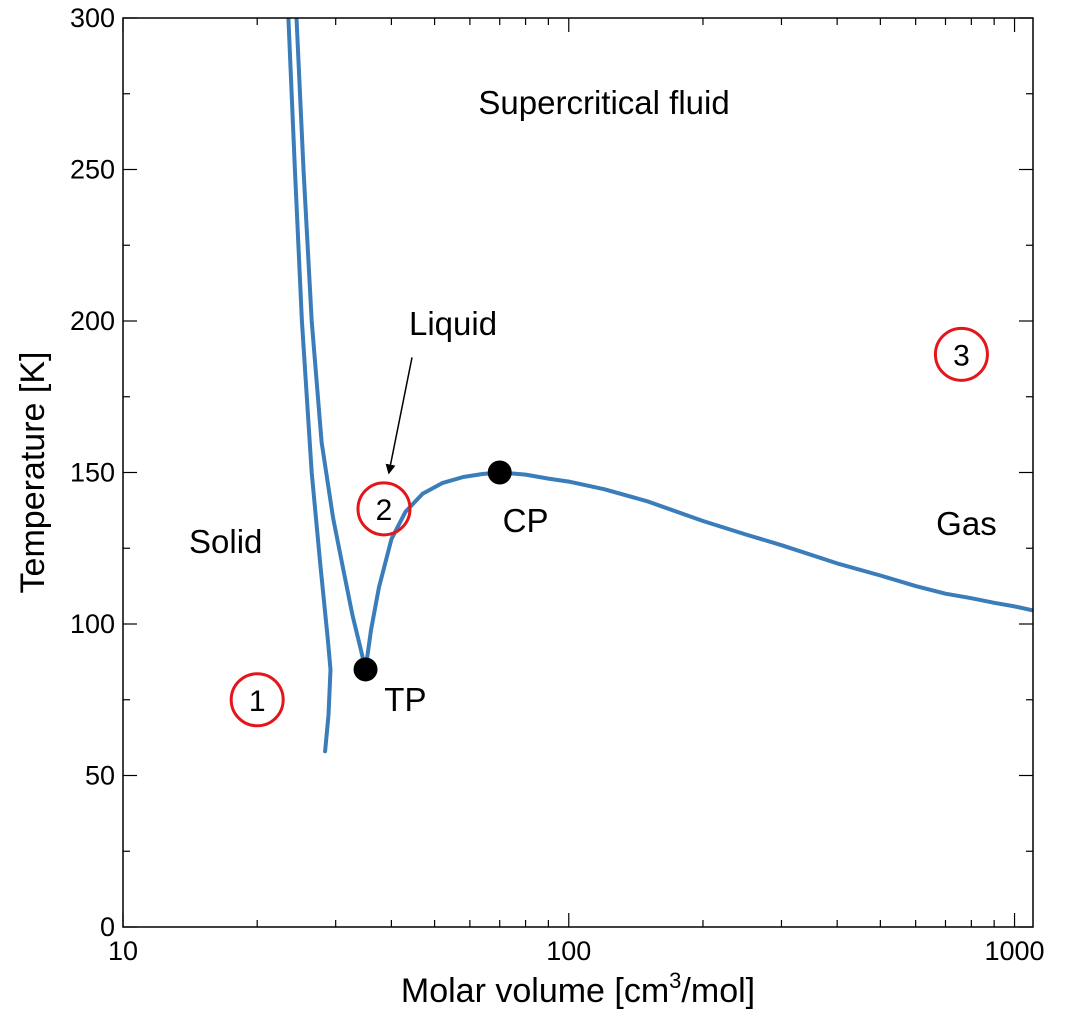 Image resolution: width=1070 pixels, height=1016 pixels. I want to click on marker-number-2: 2, so click(384, 510).